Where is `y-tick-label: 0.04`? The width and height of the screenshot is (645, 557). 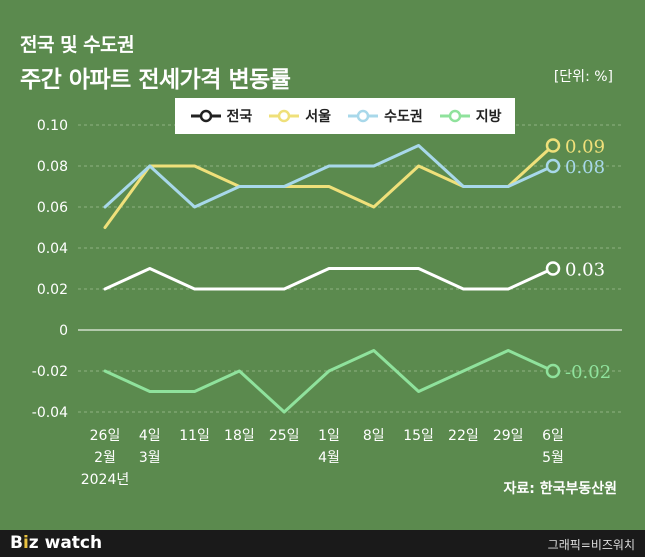
y-tick-label: 0.04 is located at coordinates (52, 249).